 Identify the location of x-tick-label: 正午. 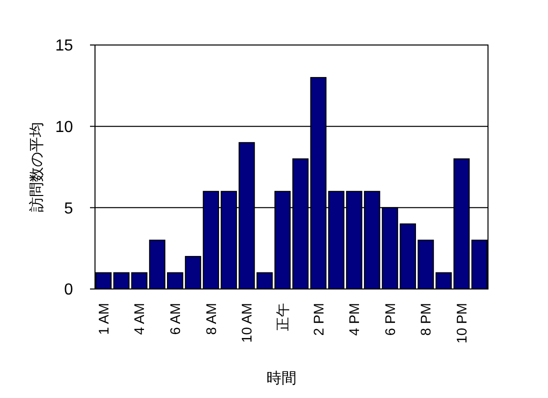
(282, 317).